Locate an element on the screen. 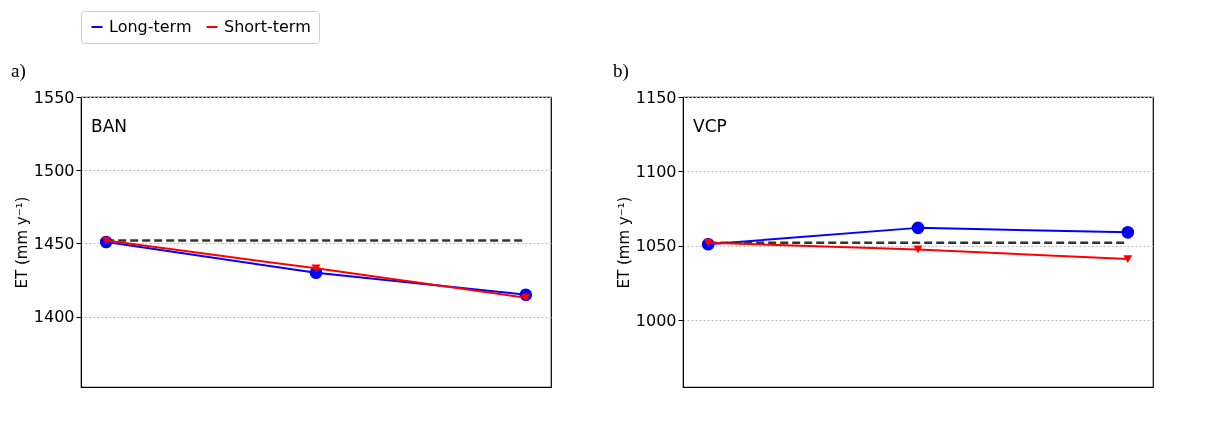 The width and height of the screenshot is (1221, 445). y-tick-label: 1100 is located at coordinates (656, 171).